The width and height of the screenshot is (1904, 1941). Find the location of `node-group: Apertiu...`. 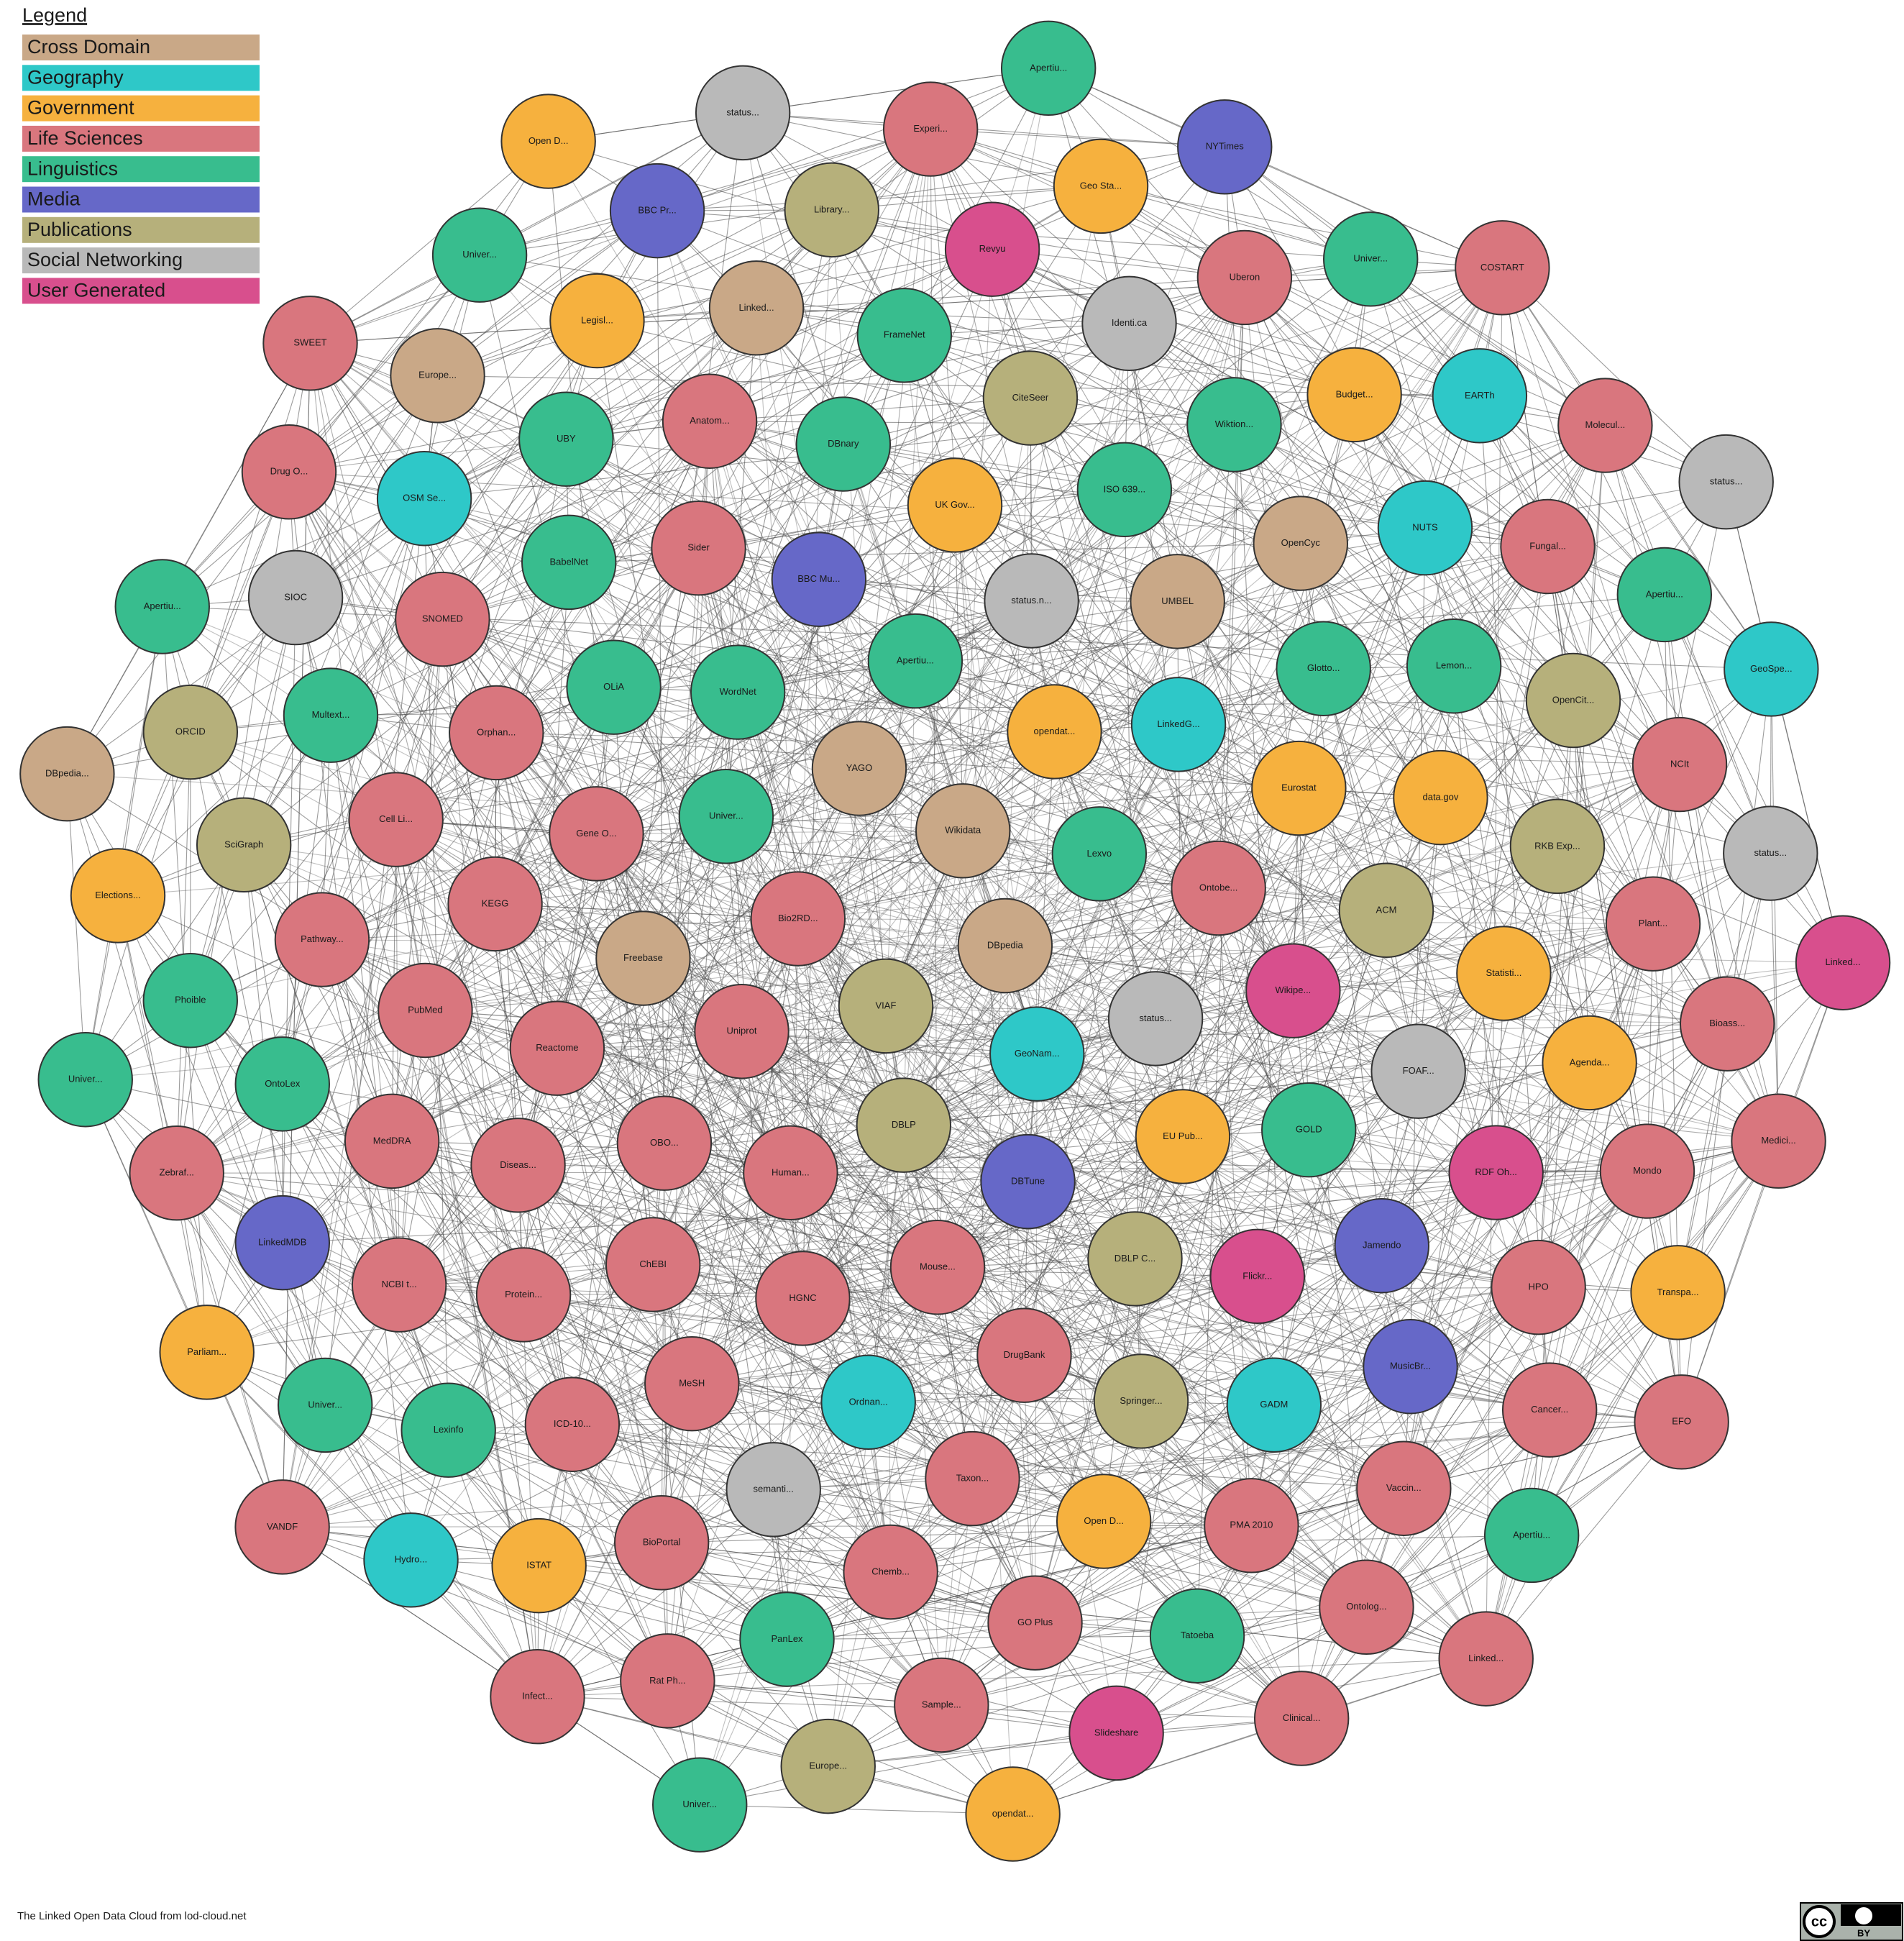

node-group: Apertiu... is located at coordinates (915, 661).